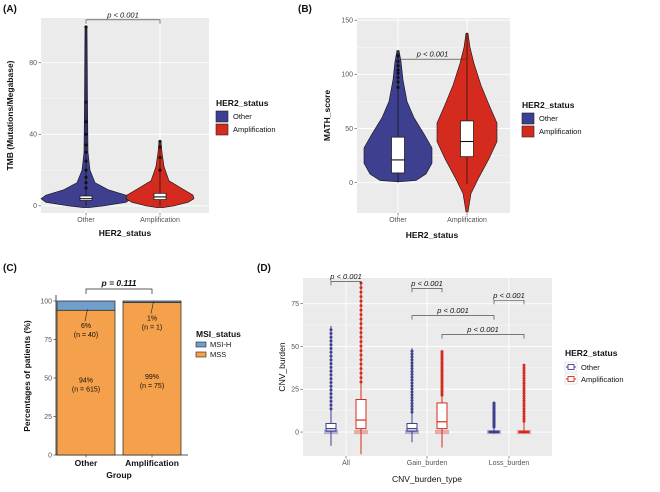 The width and height of the screenshot is (660, 492). I want to click on panel-c-y-tick-label: 25, so click(48, 417).